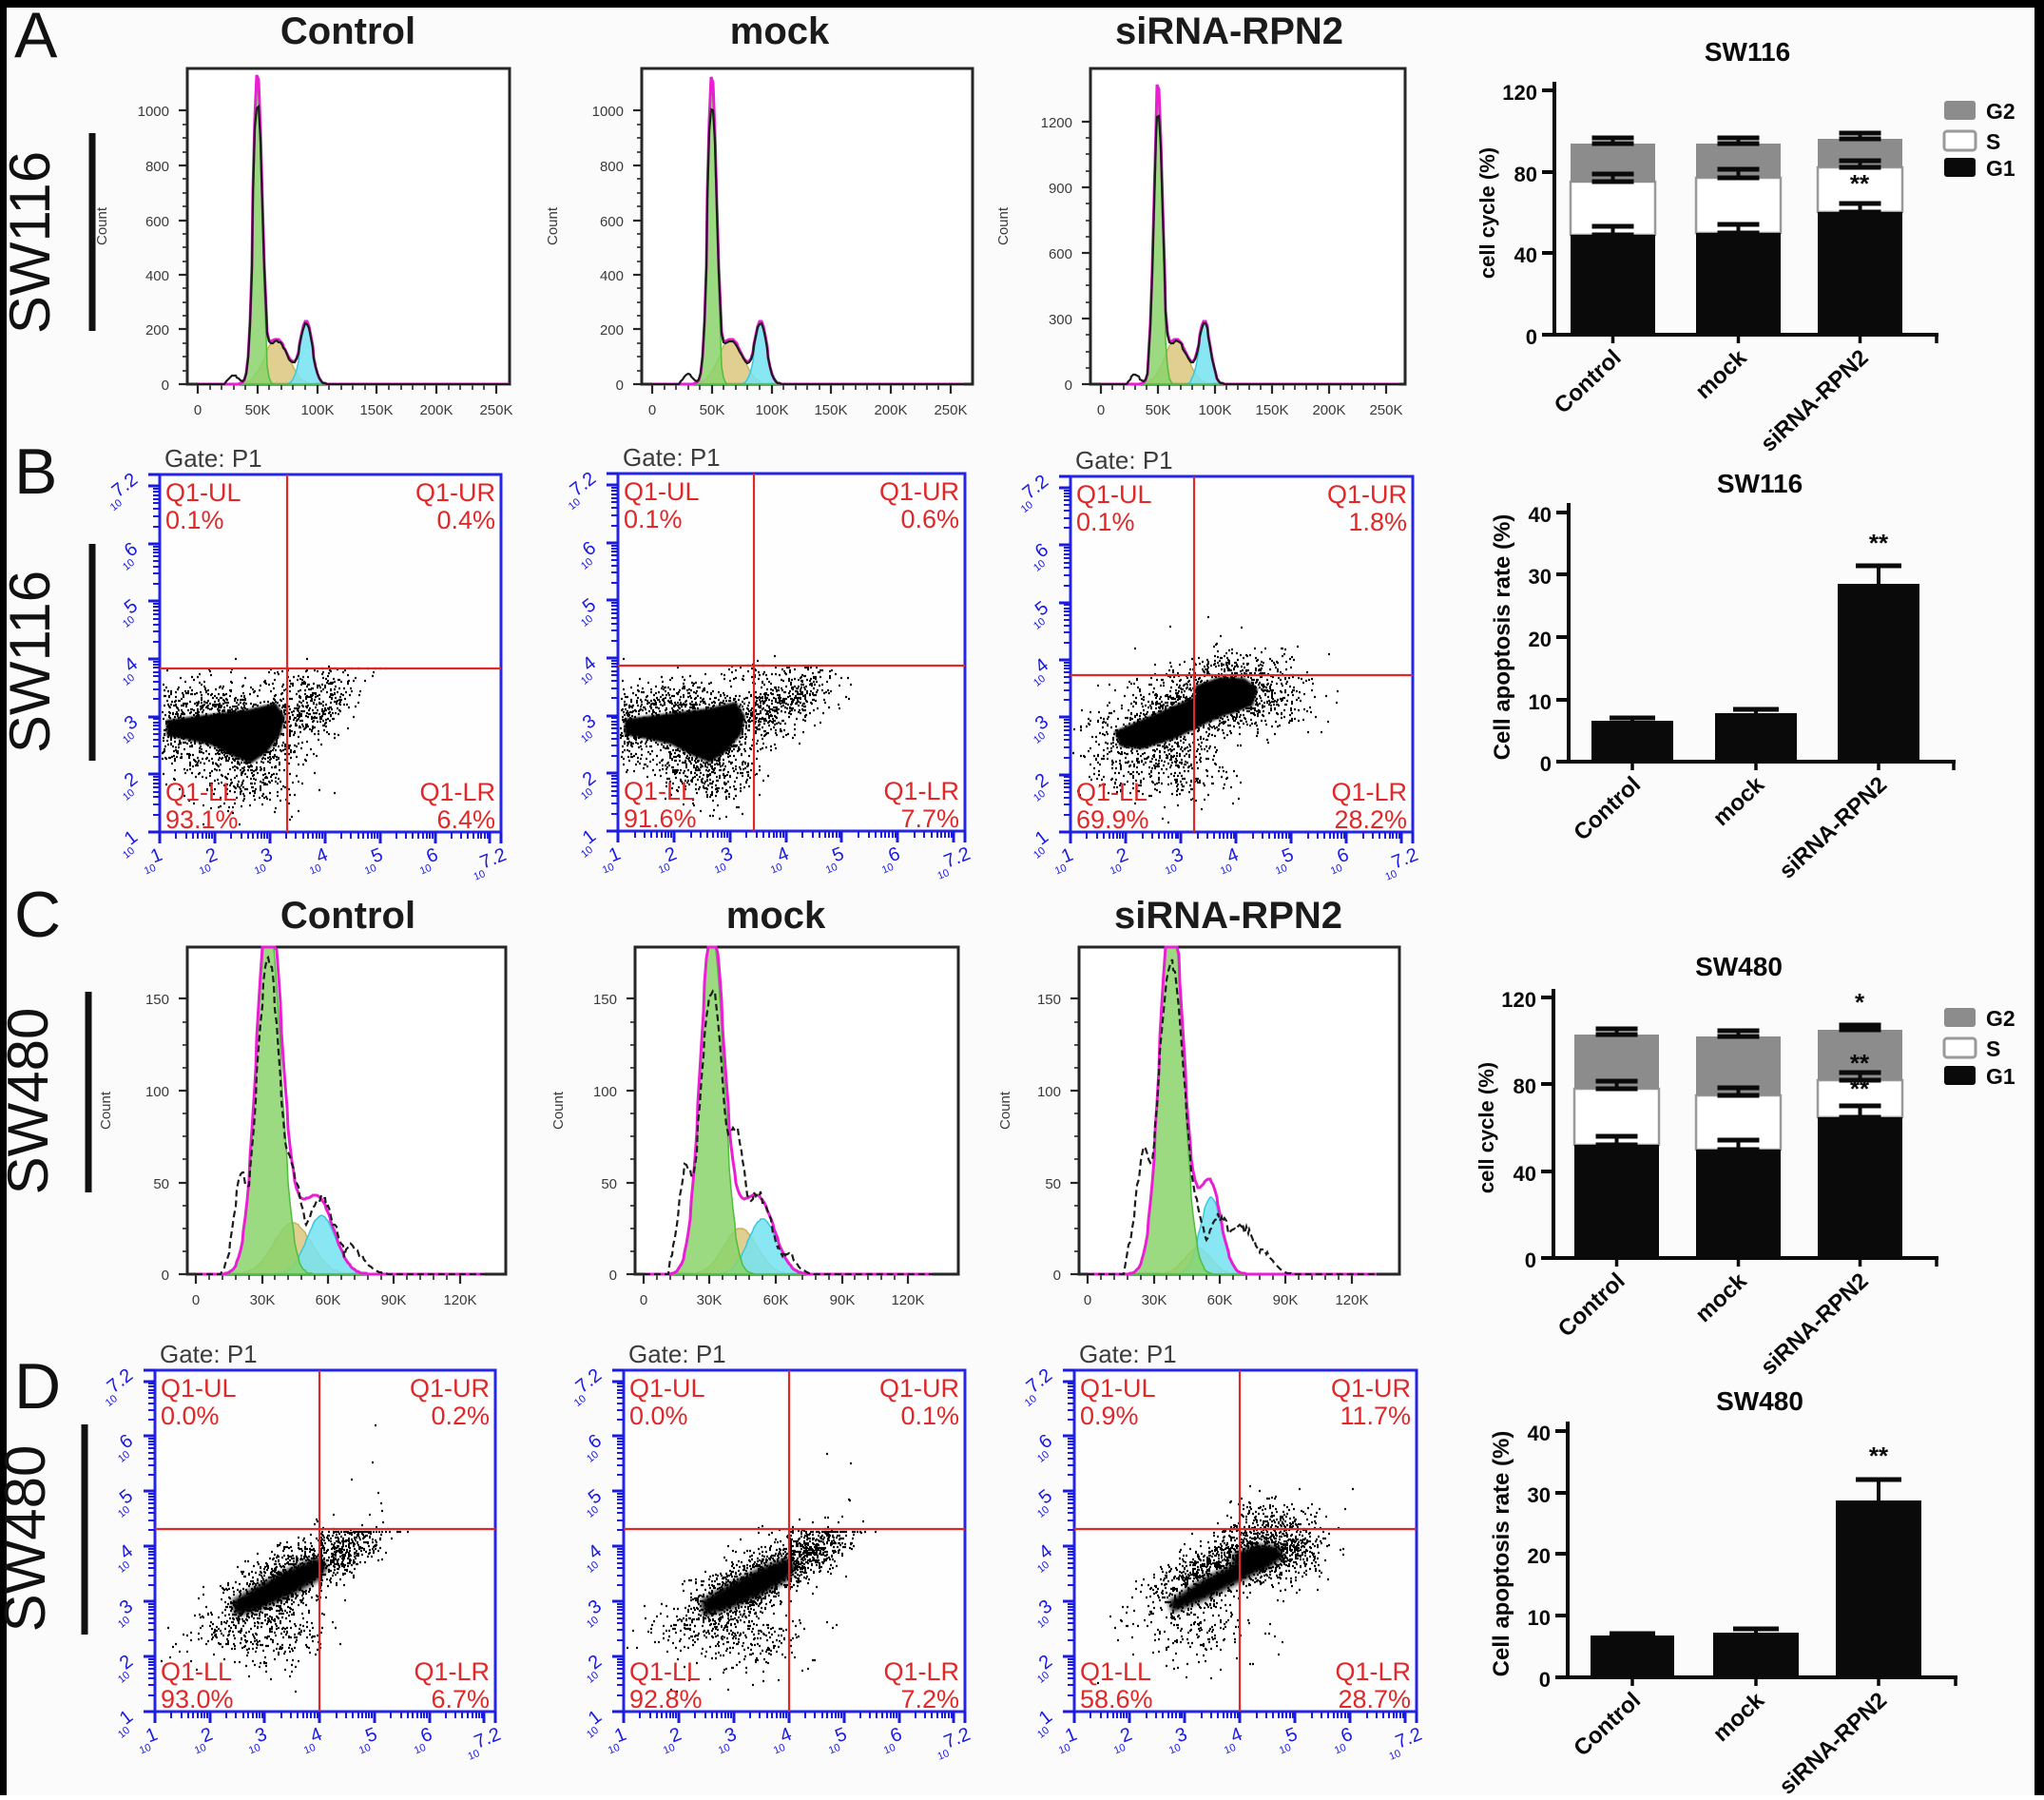 Image resolution: width=2044 pixels, height=1800 pixels. Describe the element at coordinates (36, 471) in the screenshot. I see `svg-text: B` at that location.